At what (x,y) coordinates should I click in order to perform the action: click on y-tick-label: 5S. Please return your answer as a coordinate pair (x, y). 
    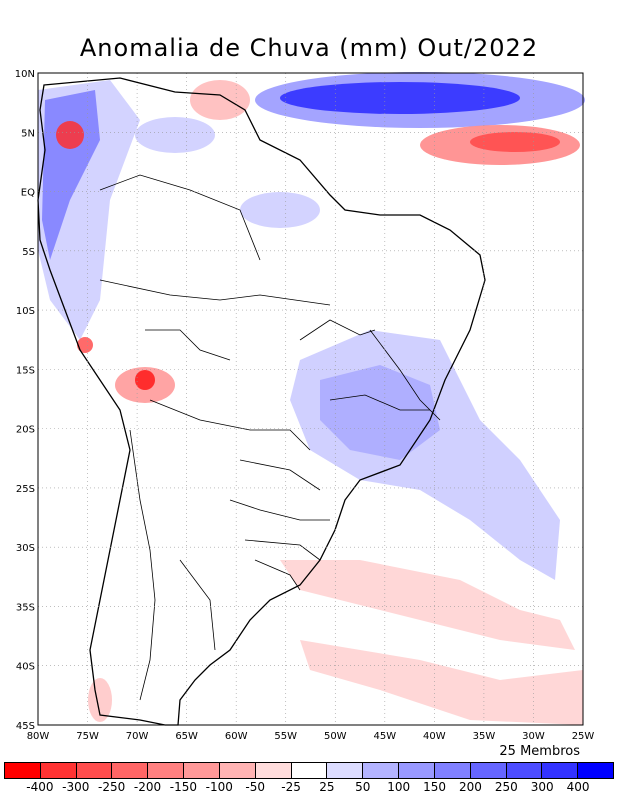
    Looking at the image, I should click on (28, 252).